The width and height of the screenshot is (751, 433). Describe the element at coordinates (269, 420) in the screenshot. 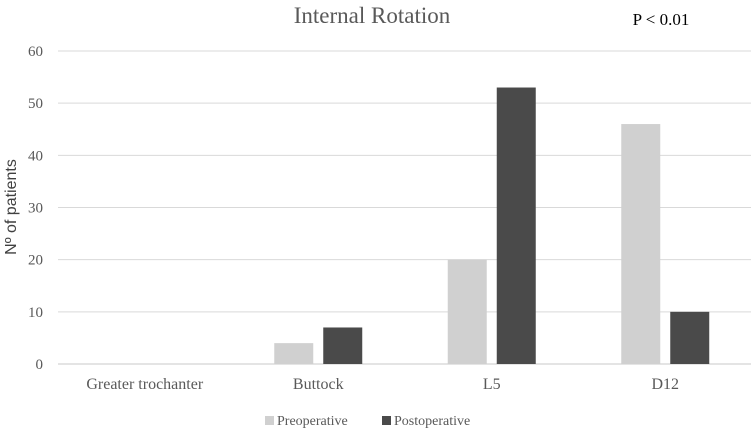

I see `legend-swatch-preoperative` at that location.